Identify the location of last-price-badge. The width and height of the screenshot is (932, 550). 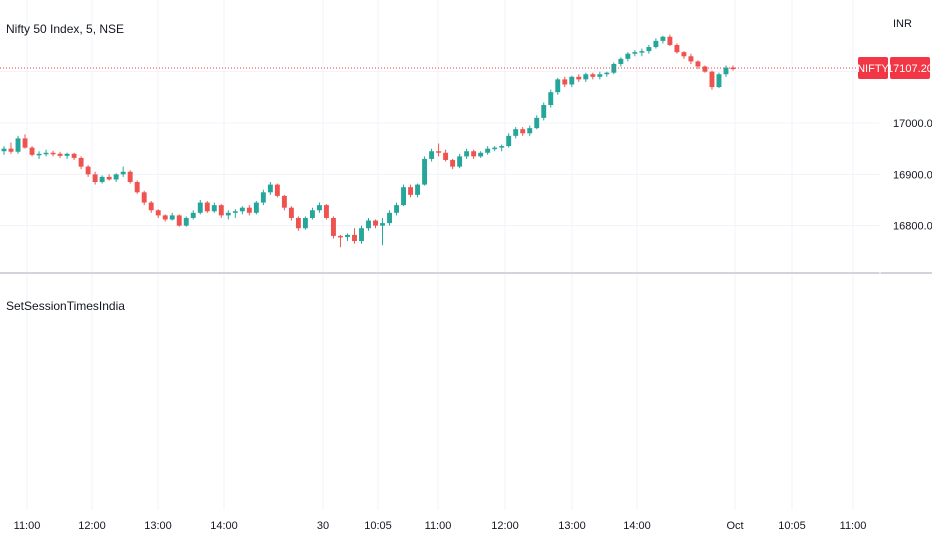
(910, 67).